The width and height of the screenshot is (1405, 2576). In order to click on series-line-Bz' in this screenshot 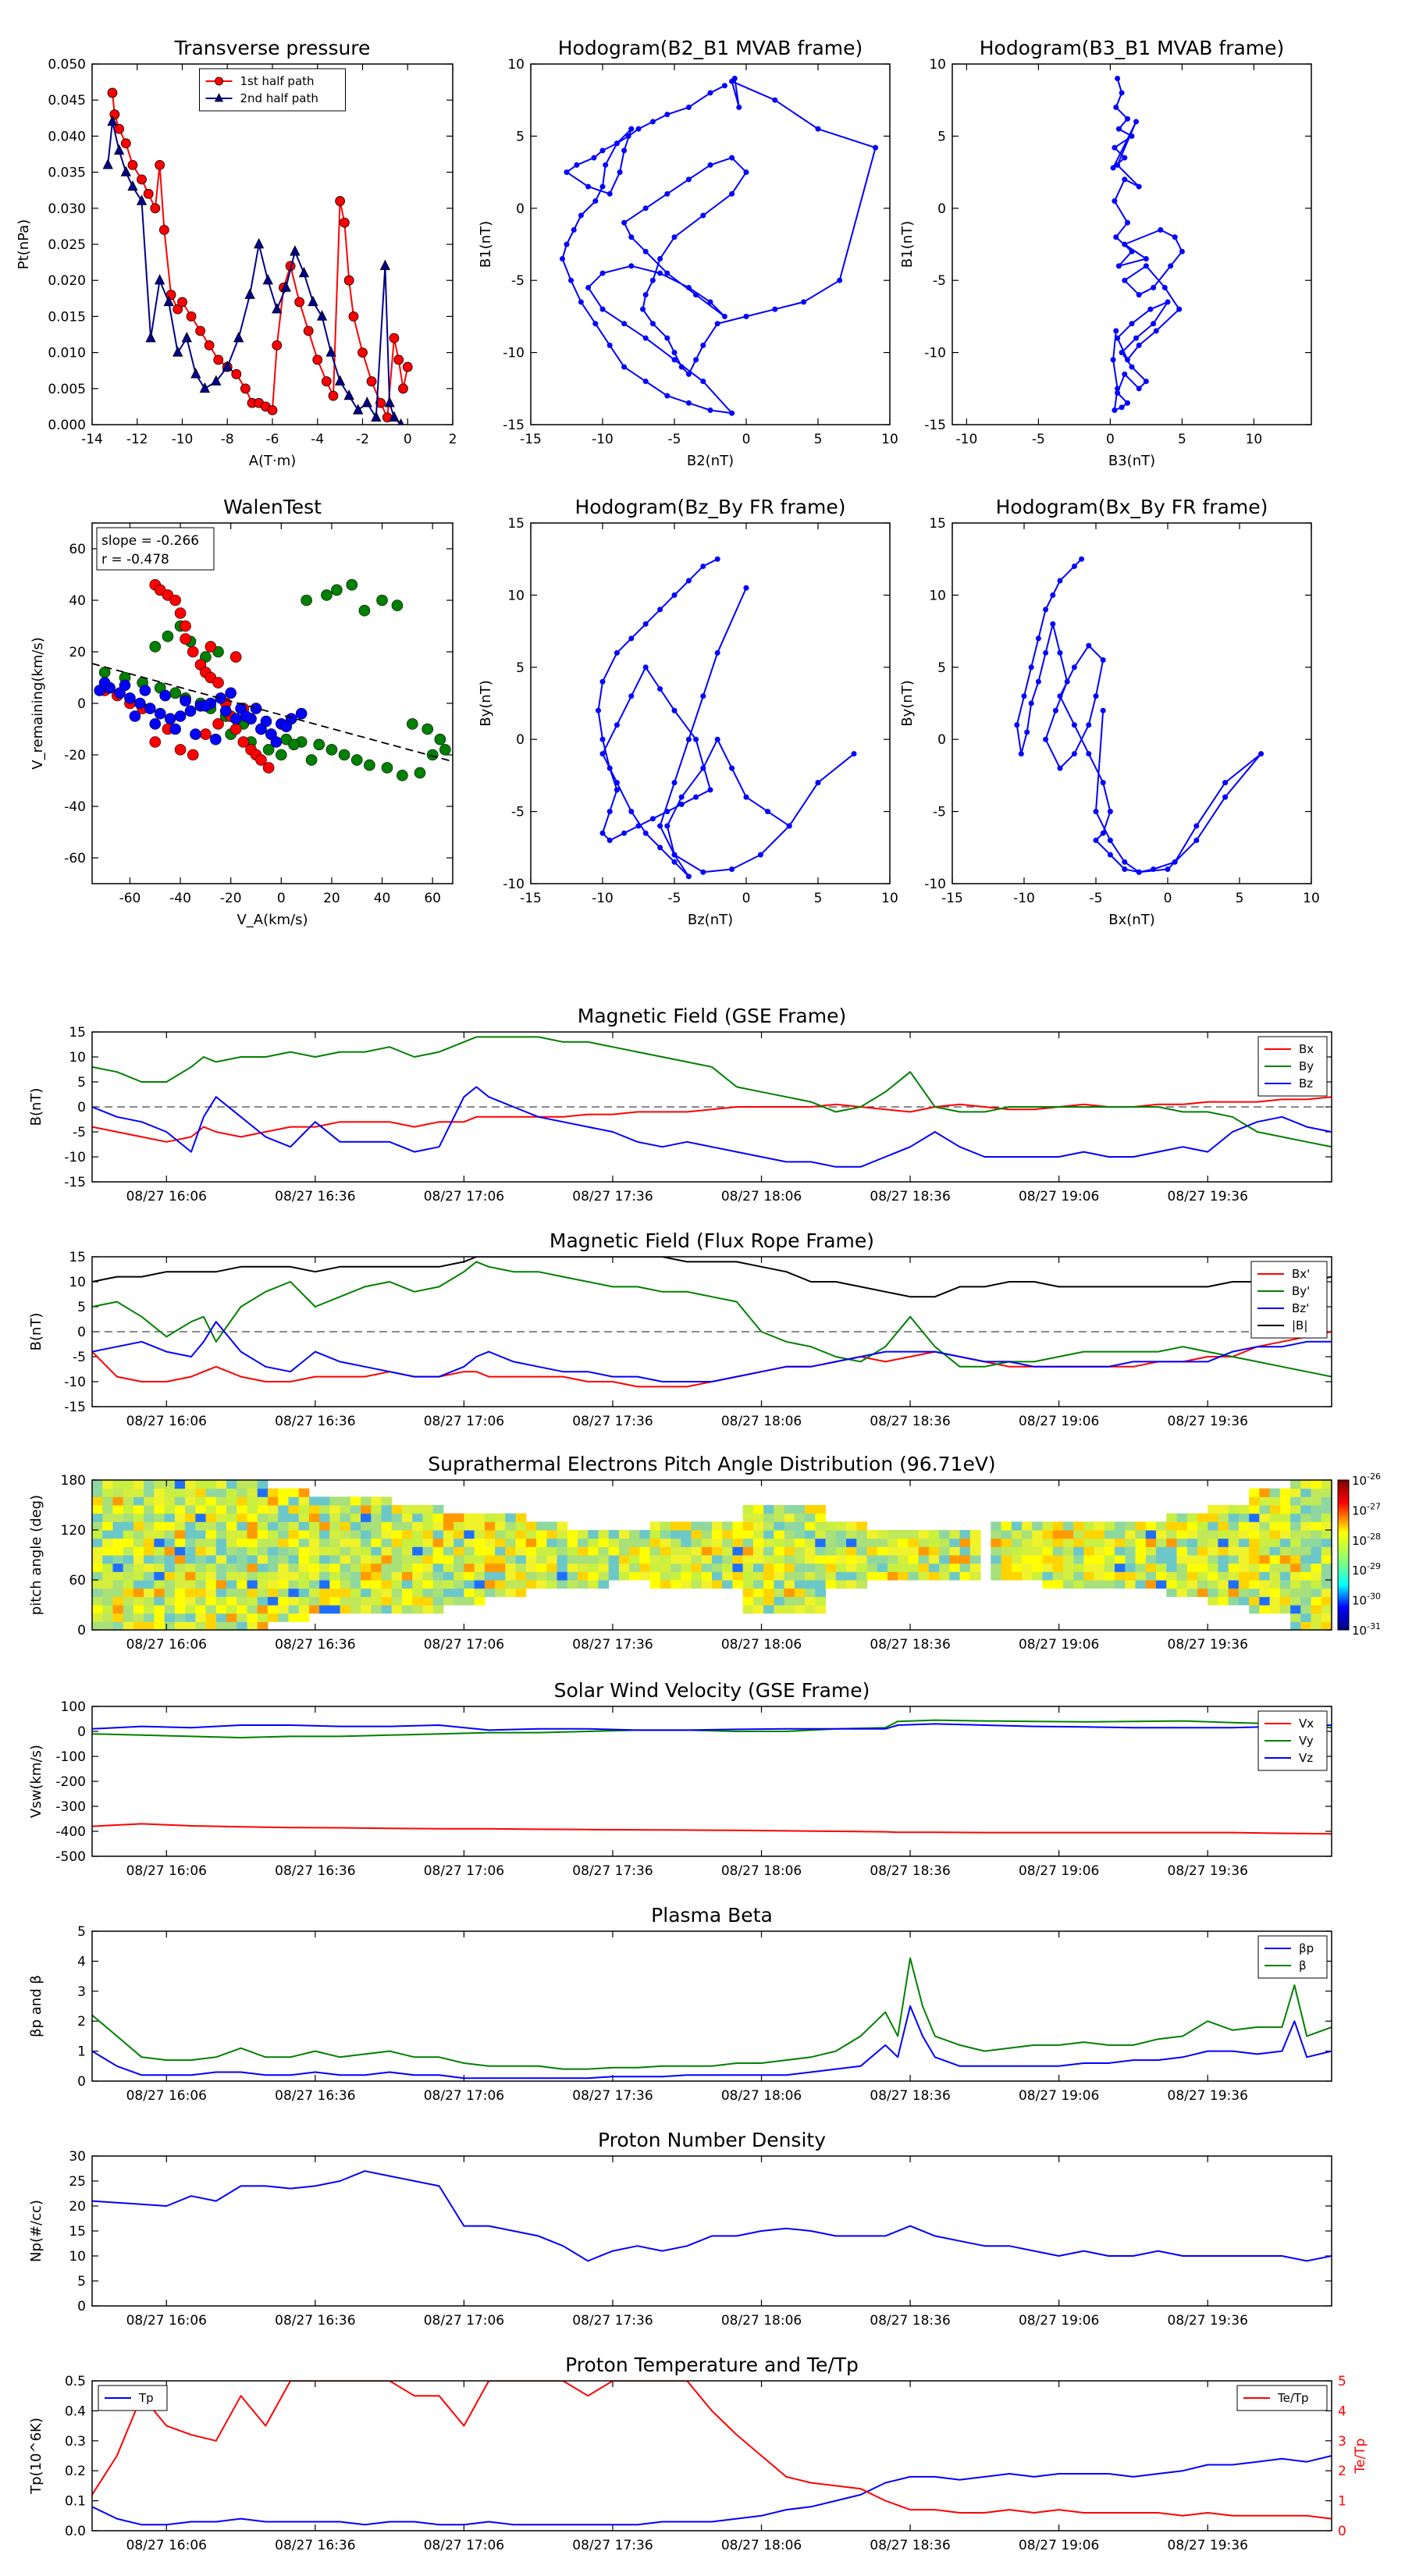, I will do `click(712, 1351)`.